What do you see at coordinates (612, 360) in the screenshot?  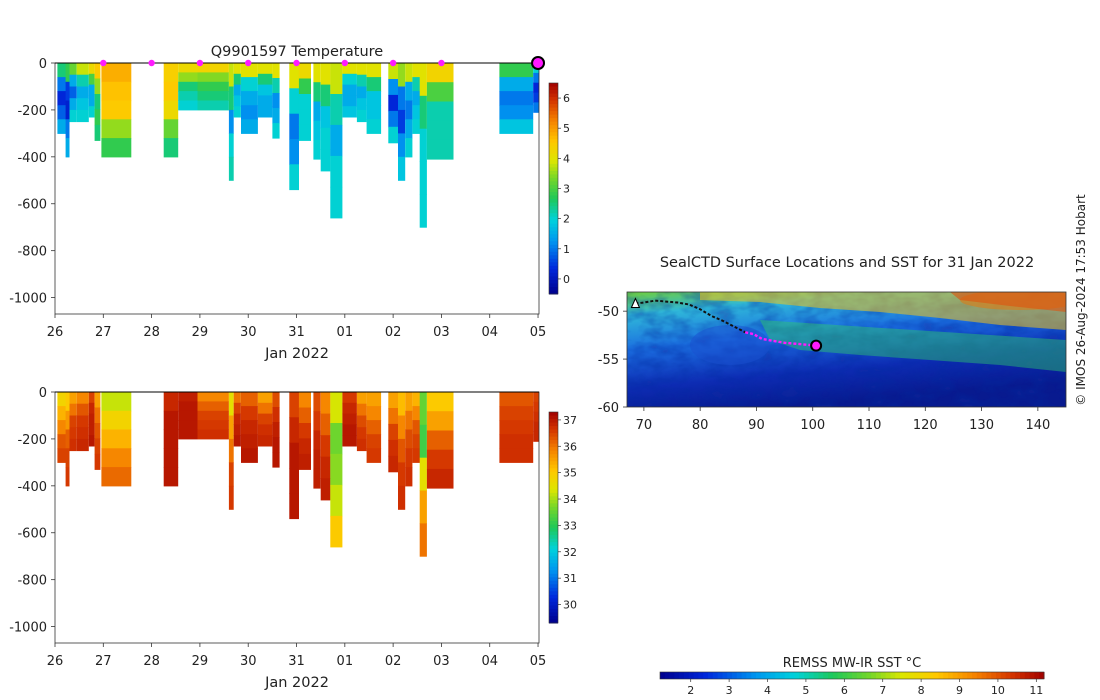 I see `map-y-axis: -50 -55 -60` at bounding box center [612, 360].